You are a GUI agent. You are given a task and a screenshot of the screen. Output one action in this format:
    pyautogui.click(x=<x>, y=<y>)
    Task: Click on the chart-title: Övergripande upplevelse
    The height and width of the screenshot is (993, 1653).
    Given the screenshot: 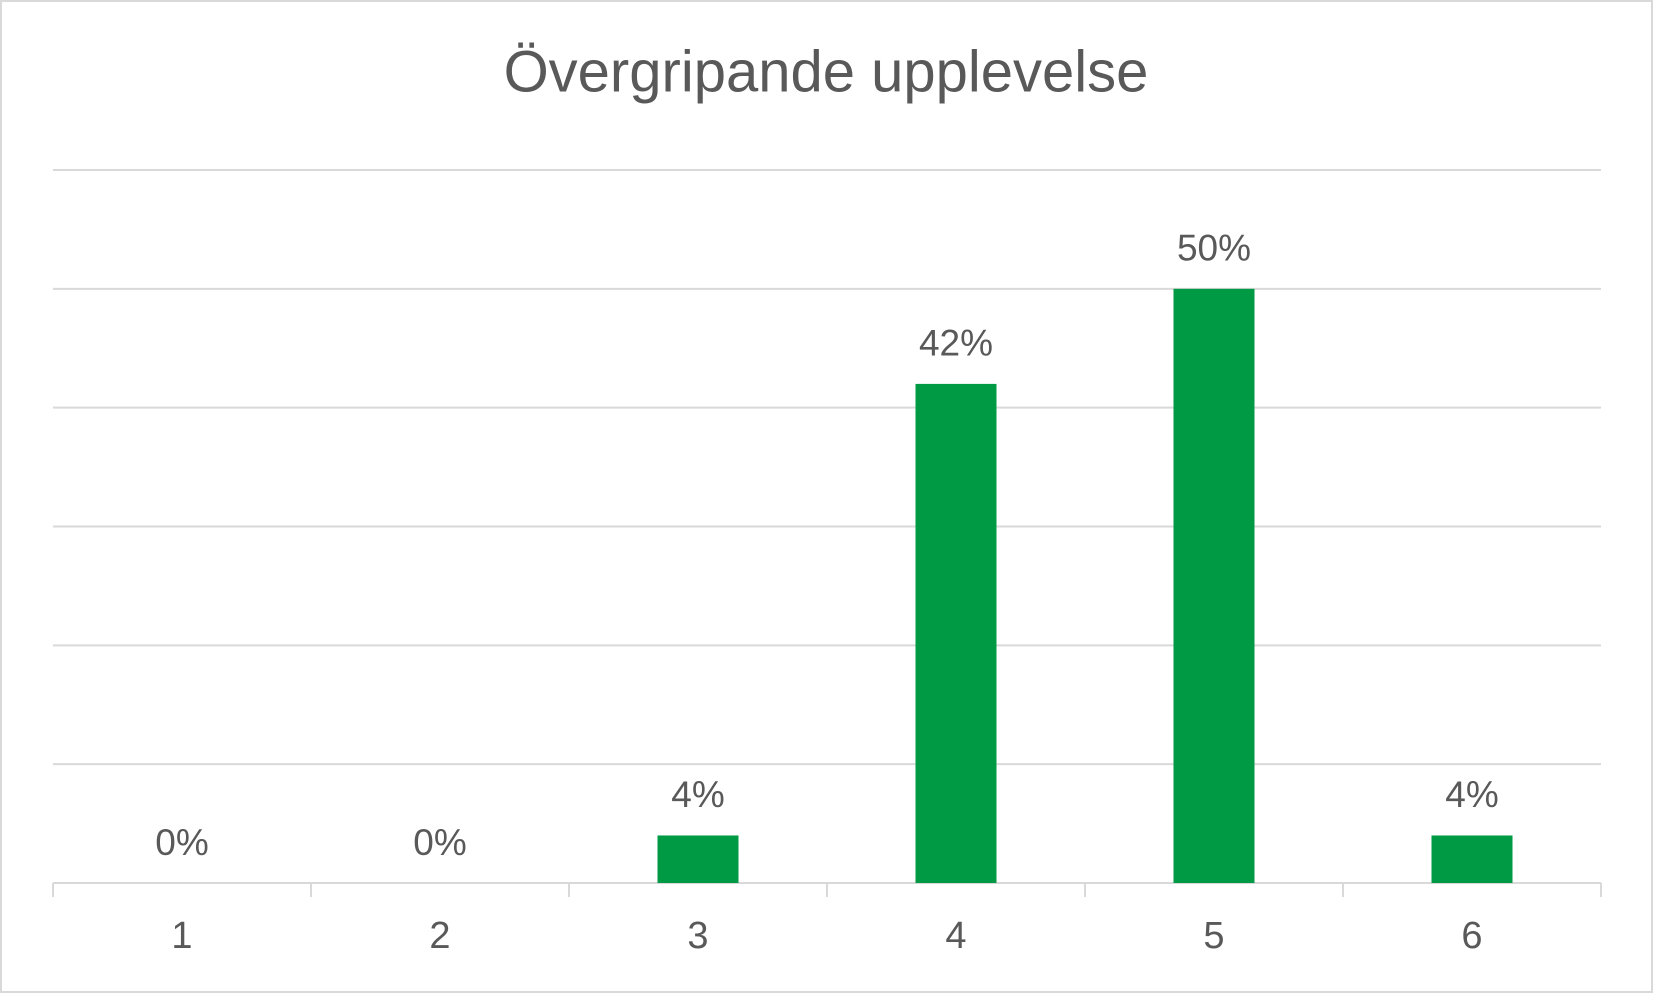 What is the action you would take?
    pyautogui.click(x=826, y=71)
    